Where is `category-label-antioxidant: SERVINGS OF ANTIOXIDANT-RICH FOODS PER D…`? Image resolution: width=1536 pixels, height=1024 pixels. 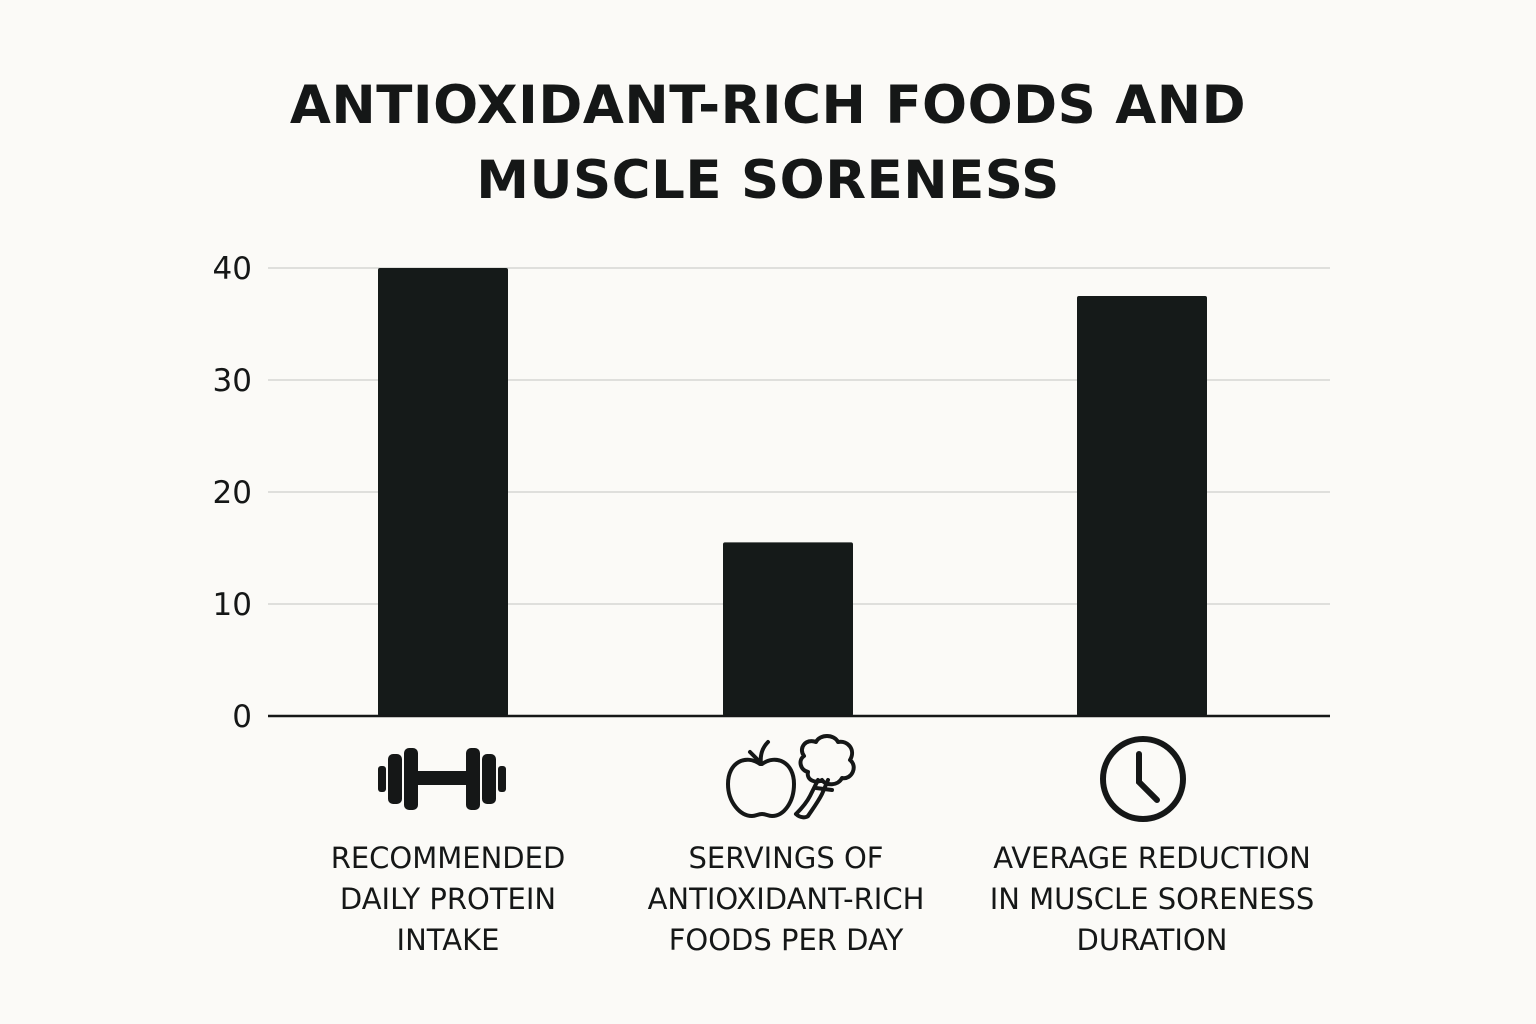
category-label-antioxidant: SERVINGS OF ANTIOXIDANT-RICH FOODS PER D… is located at coordinates (786, 899).